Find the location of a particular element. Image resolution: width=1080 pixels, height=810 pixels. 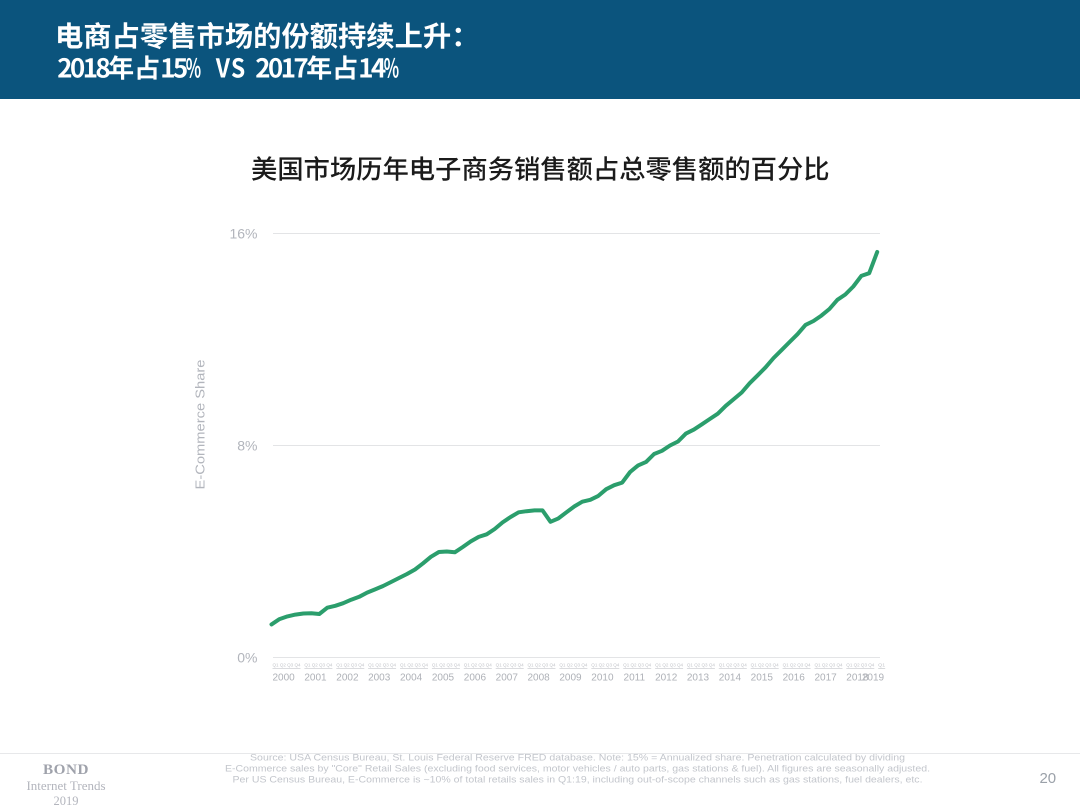

svg-text: 2008 is located at coordinates (538, 678).